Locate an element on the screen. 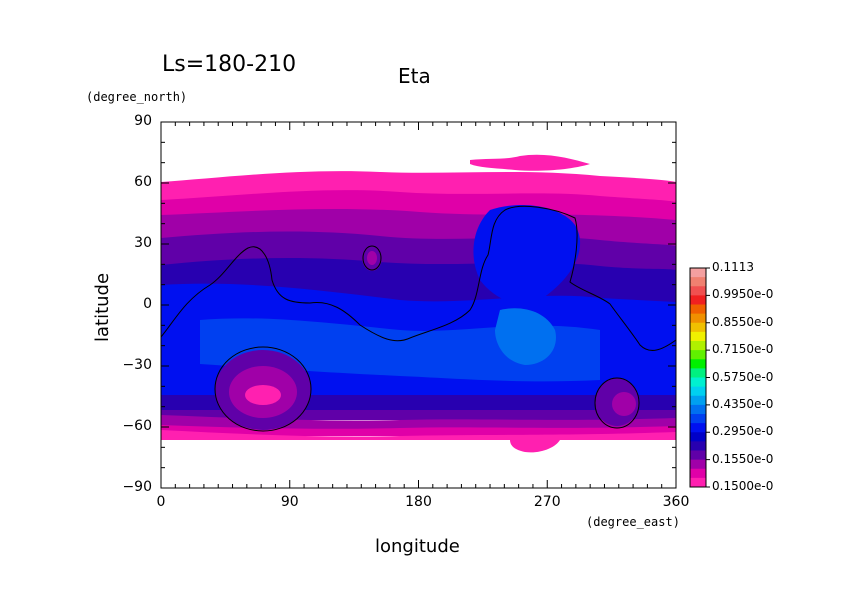  x-tick-label: 270 is located at coordinates (547, 502).